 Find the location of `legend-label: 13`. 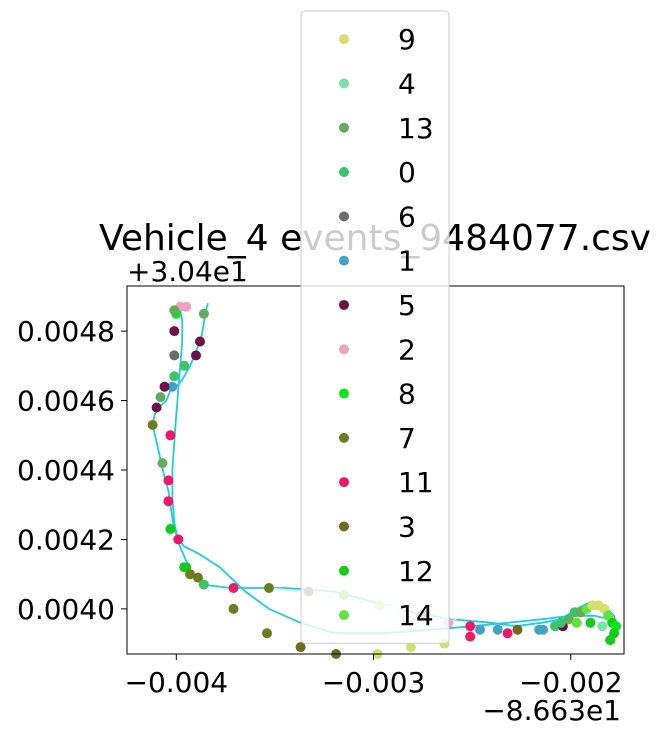

legend-label: 13 is located at coordinates (416, 128).